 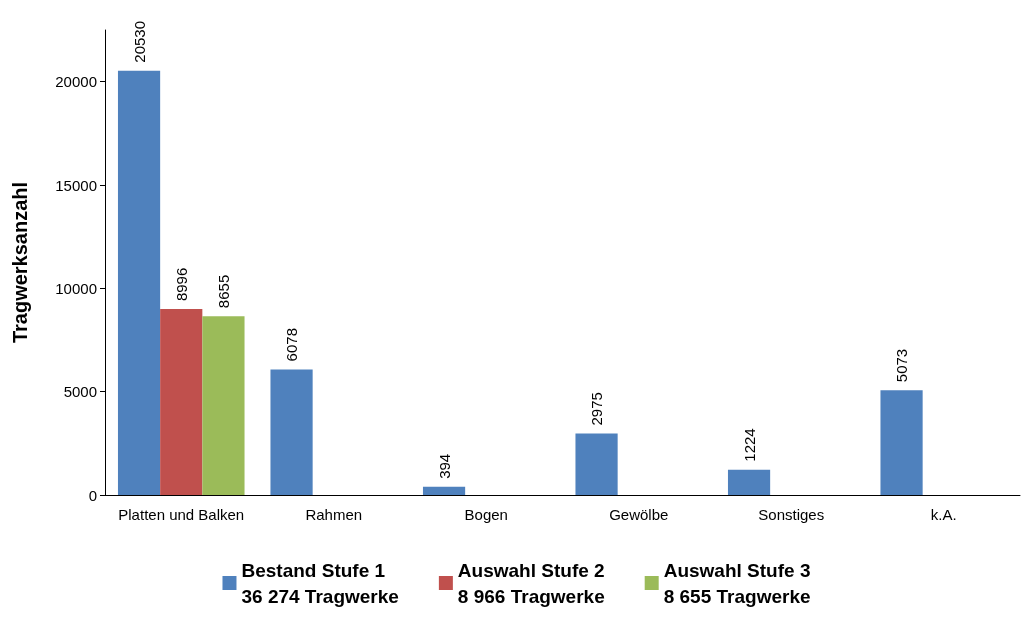 I want to click on data-label: 8996, so click(x=181, y=284).